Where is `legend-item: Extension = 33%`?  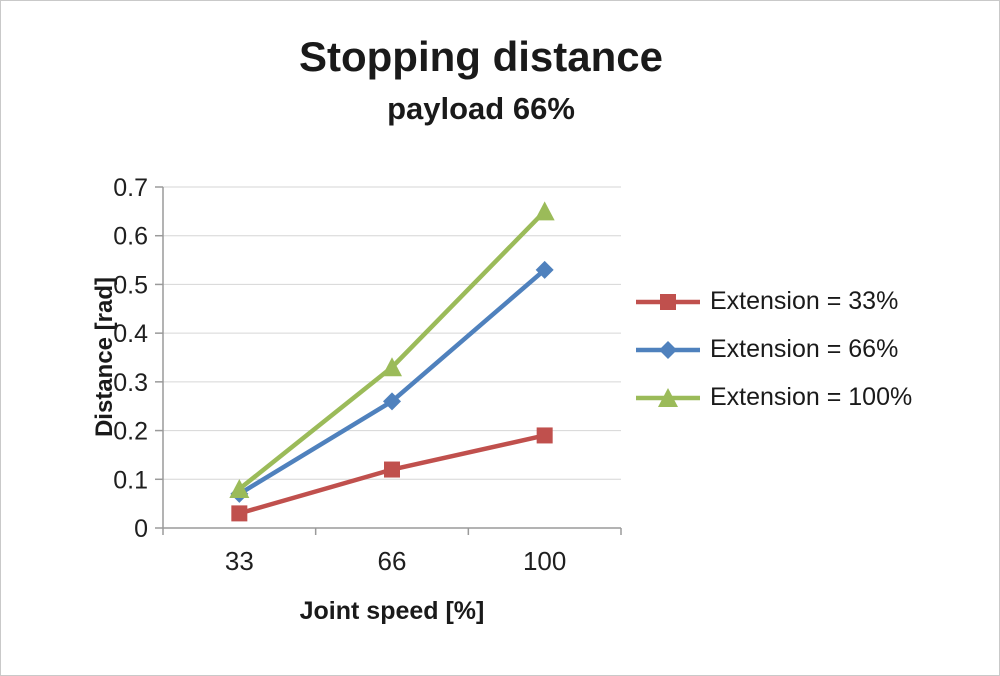 legend-item: Extension = 33% is located at coordinates (772, 301).